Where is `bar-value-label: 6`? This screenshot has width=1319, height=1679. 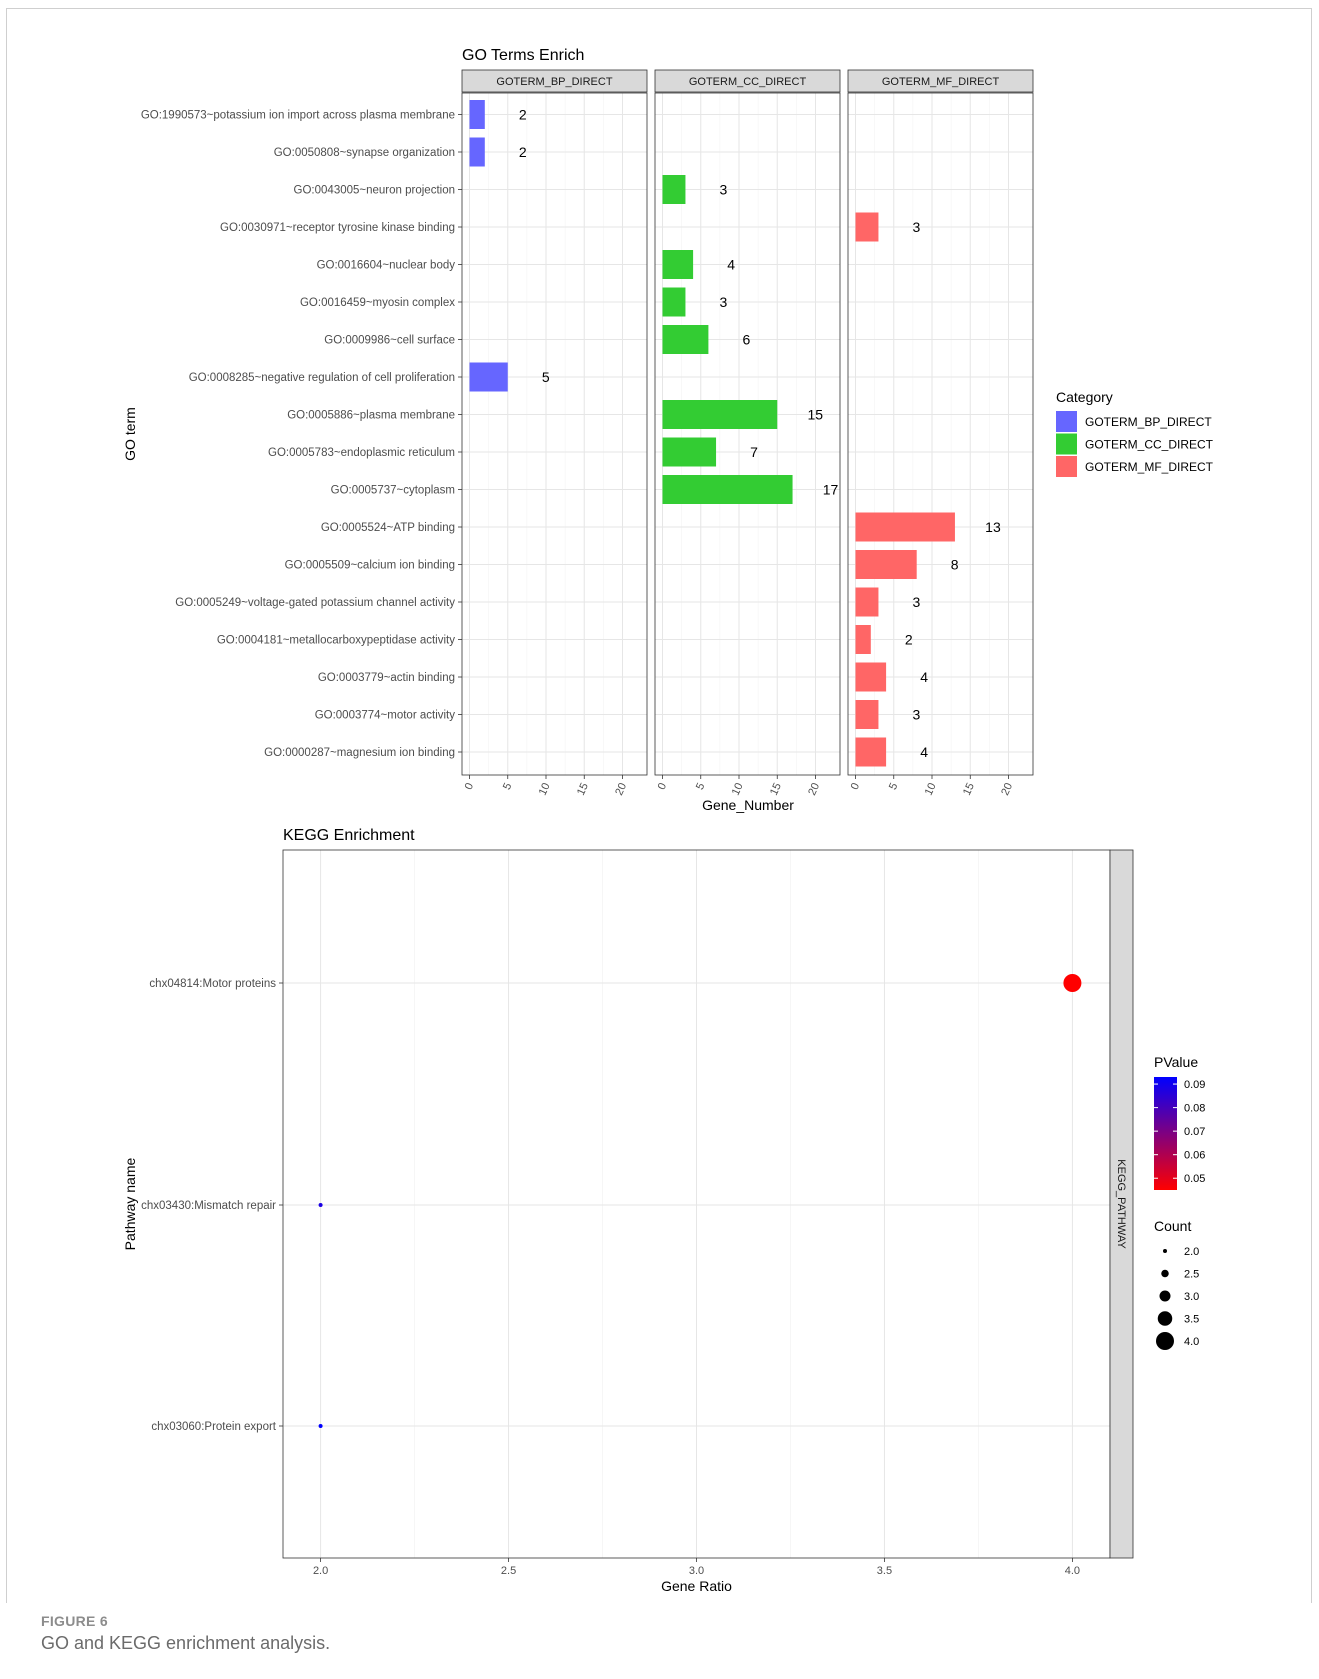 bar-value-label: 6 is located at coordinates (747, 340).